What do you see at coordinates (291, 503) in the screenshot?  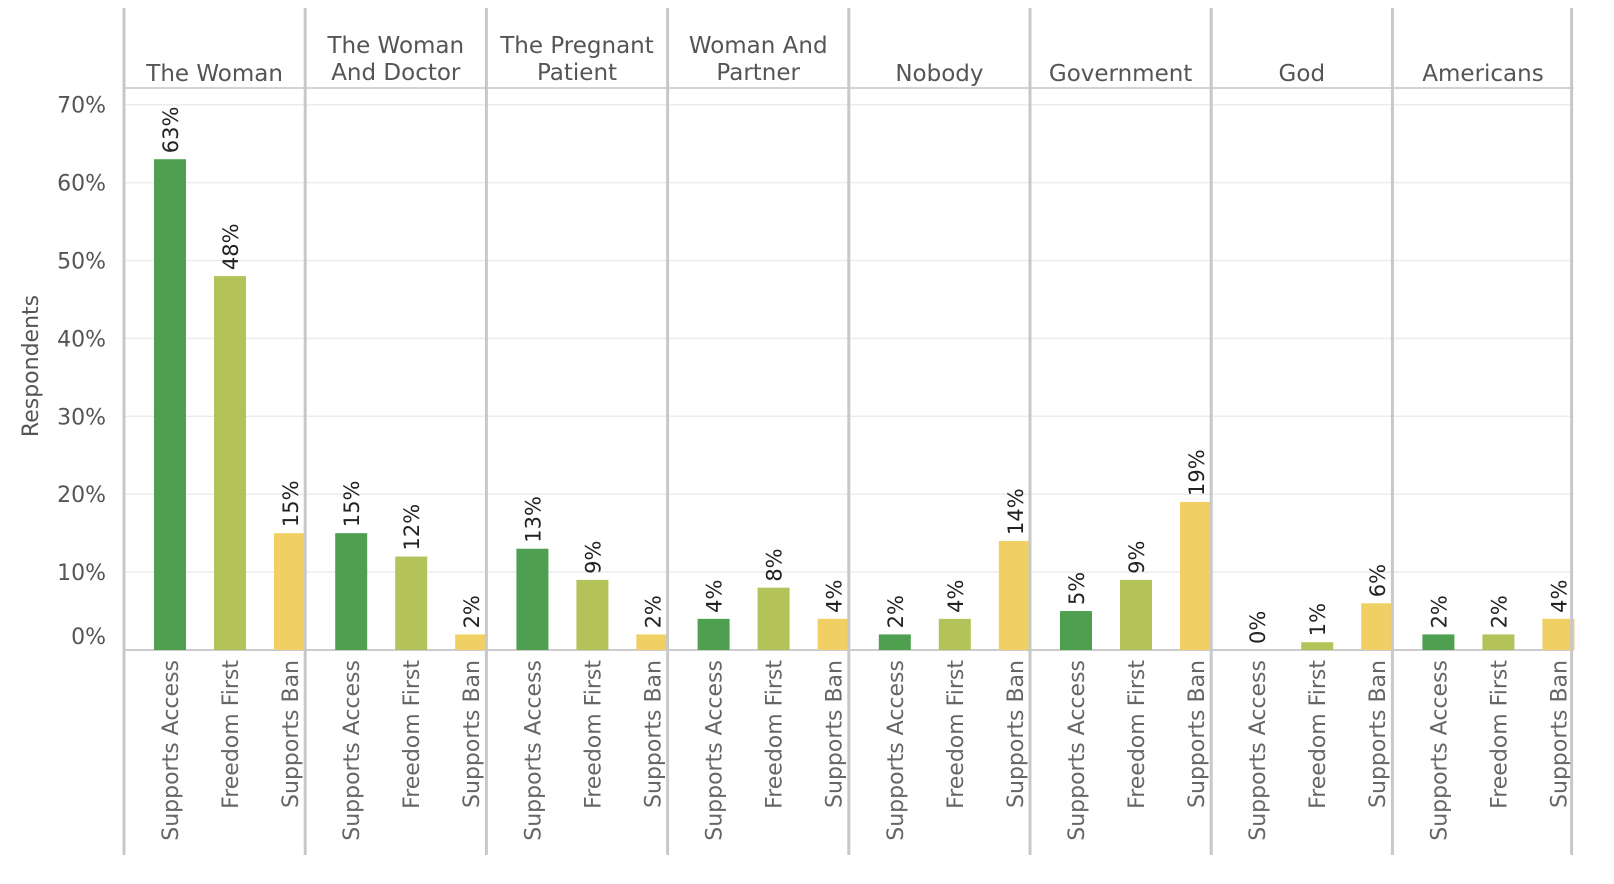 I see `data-label-the-woman-supports-ban: 15%` at bounding box center [291, 503].